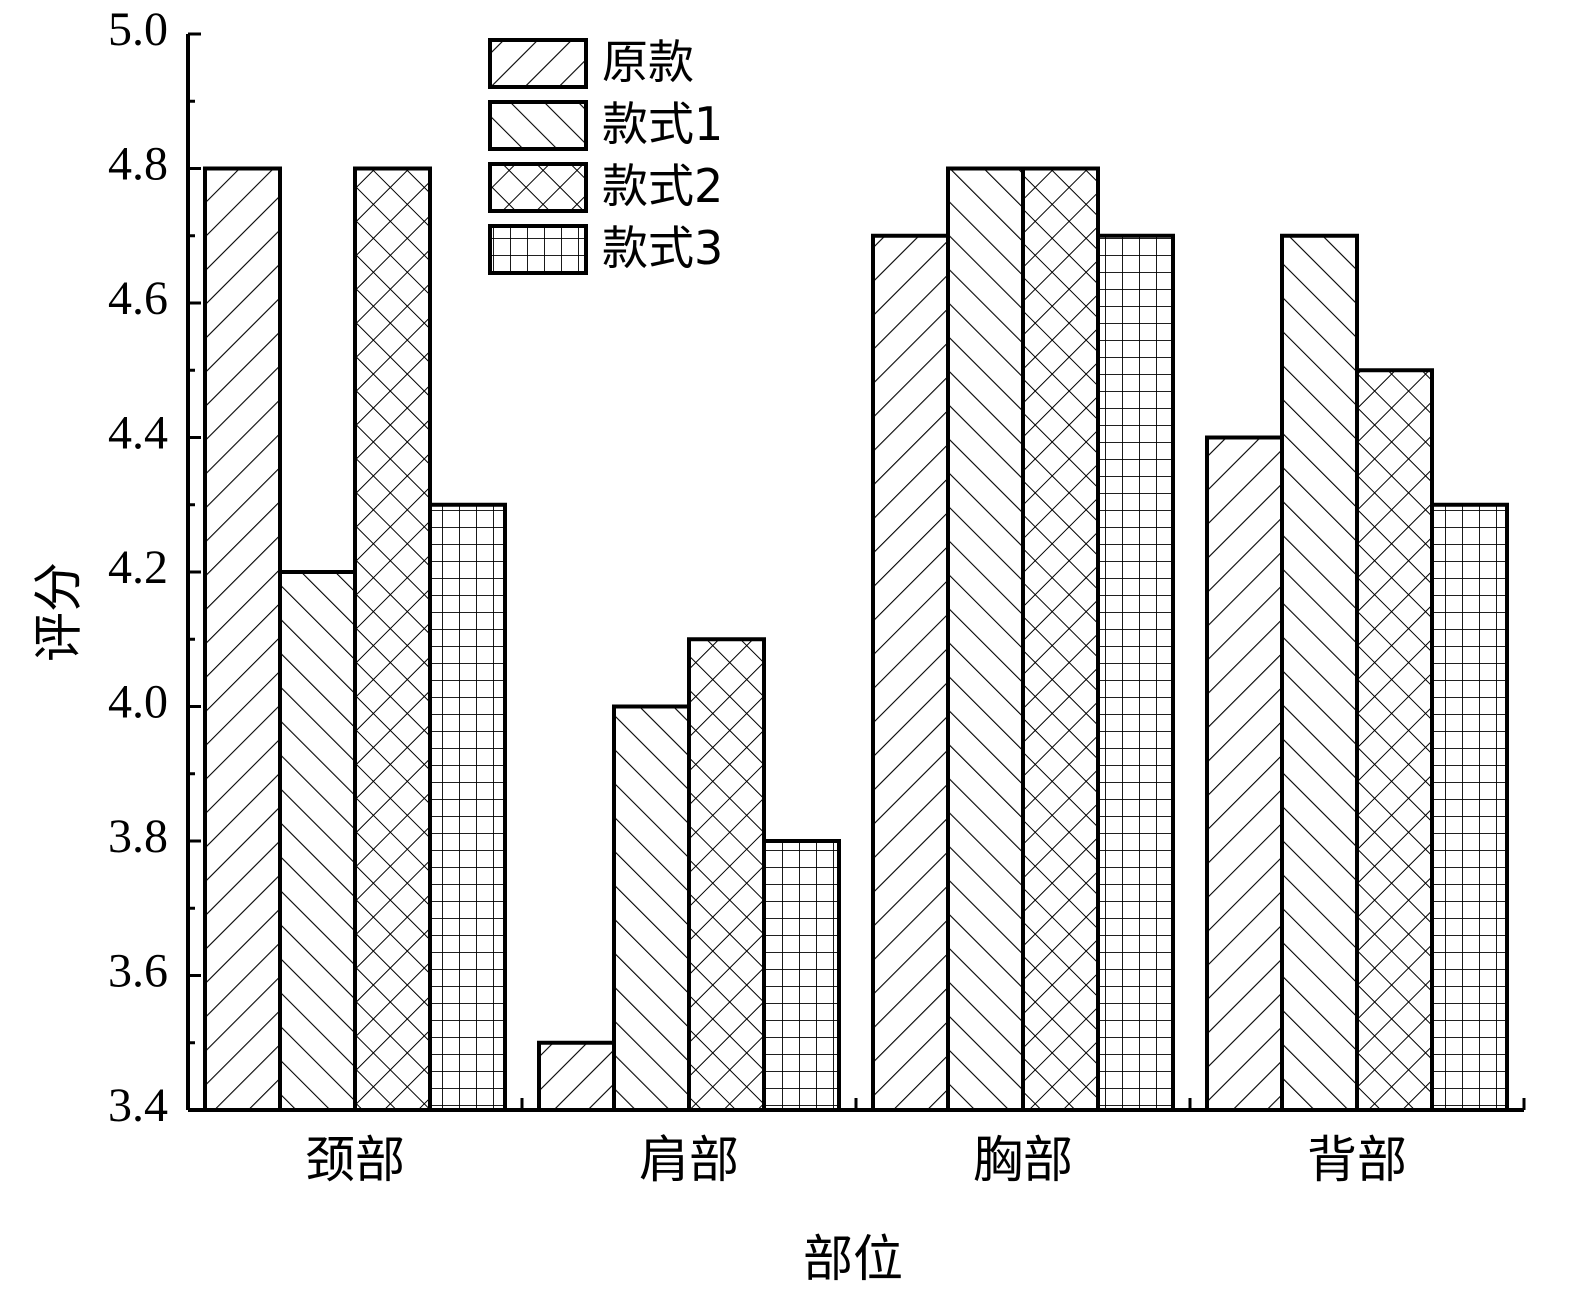 The image size is (1586, 1302). Describe the element at coordinates (689, 1160) in the screenshot. I see `x-tick-label: 肩部` at that location.